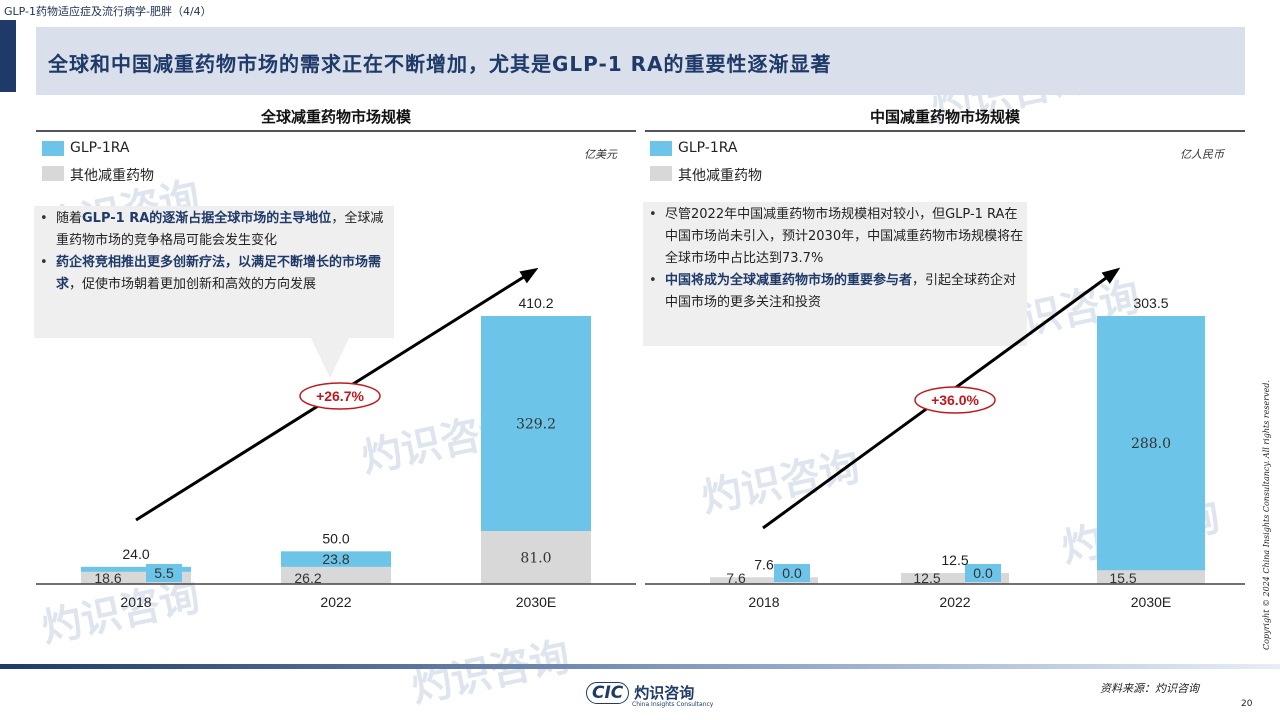 This screenshot has height=720, width=1280. I want to click on data-label-total: 7.6, so click(764, 564).